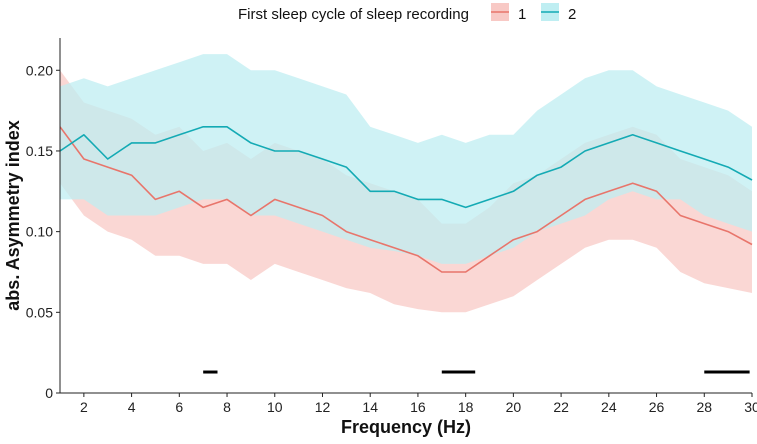 Image resolution: width=757 pixels, height=444 pixels. What do you see at coordinates (466, 407) in the screenshot?
I see `x-tick-label: 18` at bounding box center [466, 407].